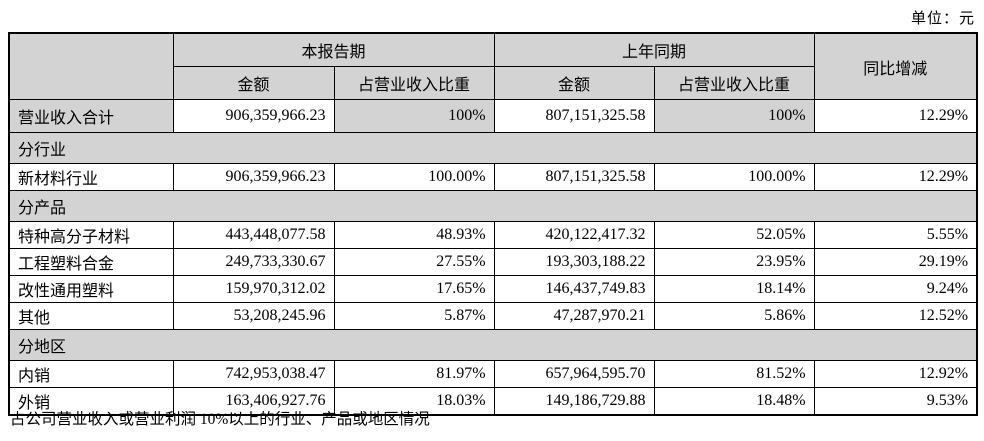  I want to click on yoy-cell: 12.52%, so click(895, 316).